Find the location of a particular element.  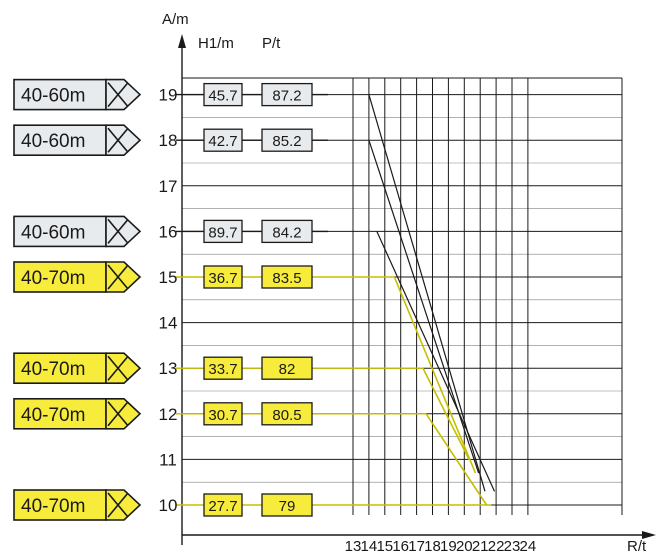

y-tick-label: 15 is located at coordinates (168, 277).